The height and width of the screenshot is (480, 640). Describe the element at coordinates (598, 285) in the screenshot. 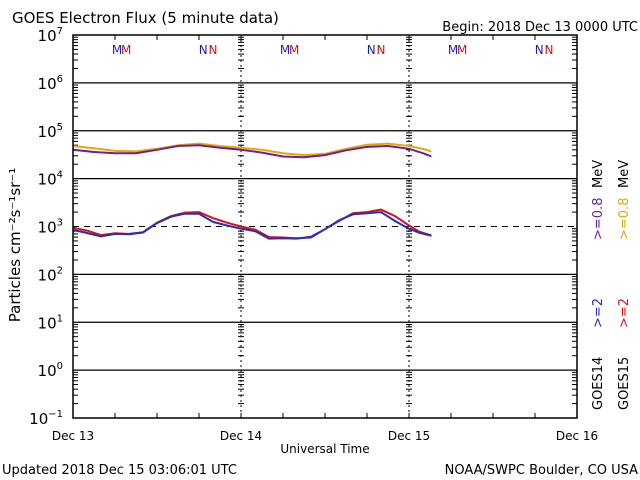

I see `legend-goes14: GOES14 >=2 >=0.8 MeV` at that location.